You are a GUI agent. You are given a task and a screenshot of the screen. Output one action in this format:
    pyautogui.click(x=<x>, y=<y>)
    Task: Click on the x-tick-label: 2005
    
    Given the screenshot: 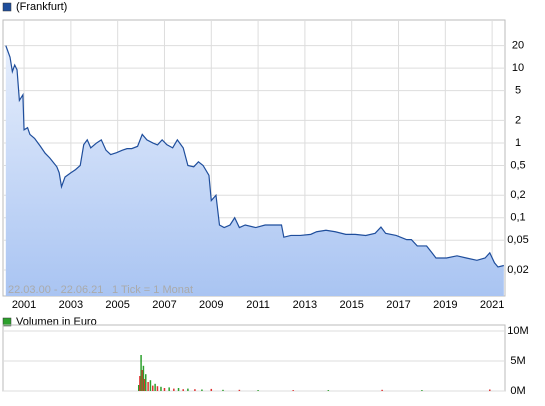 What is the action you would take?
    pyautogui.click(x=117, y=305)
    